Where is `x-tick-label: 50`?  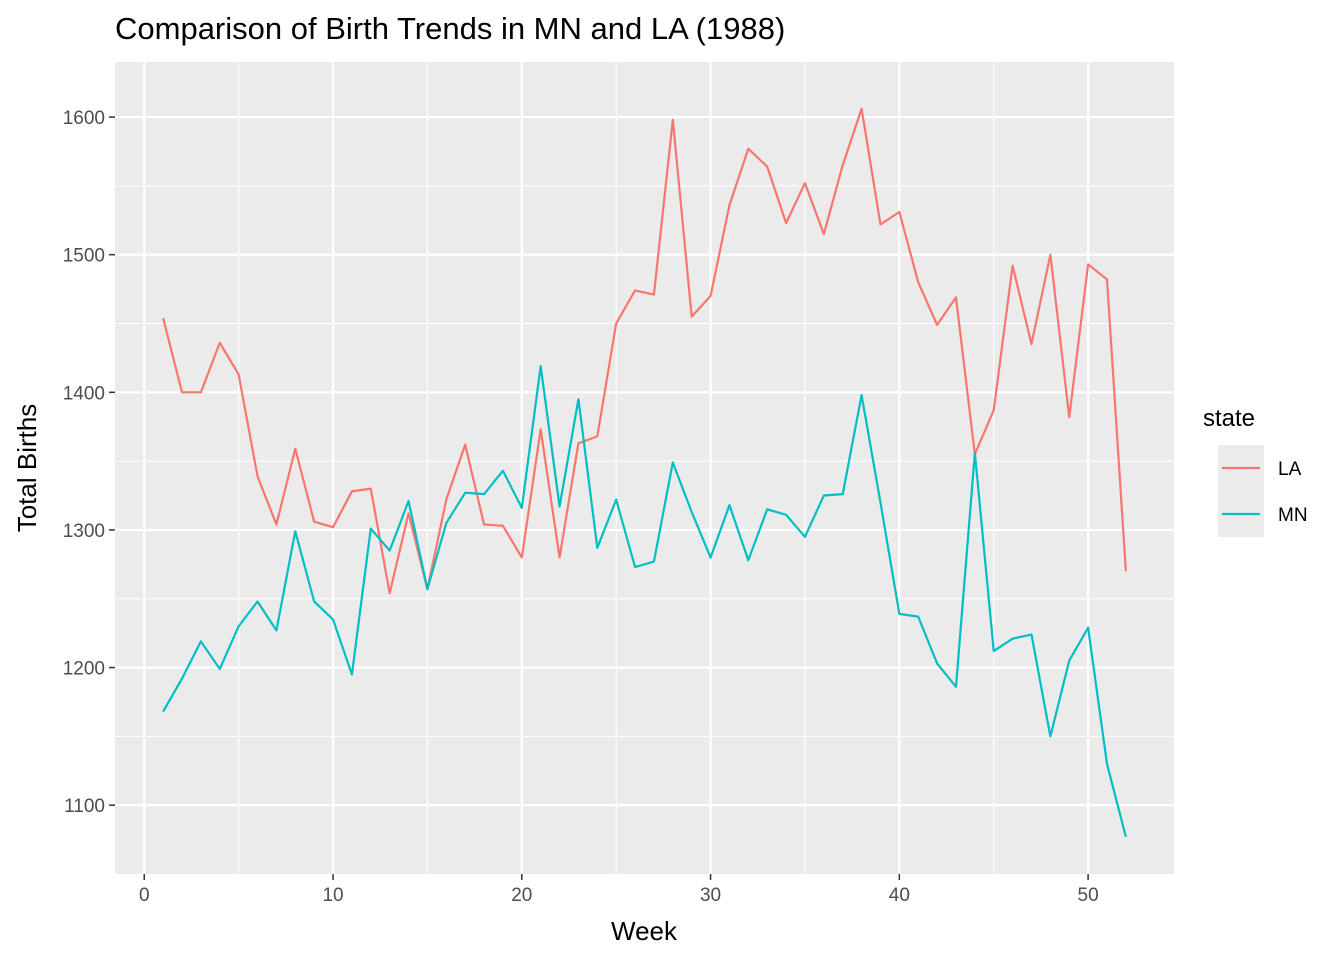 x-tick-label: 50 is located at coordinates (1088, 895).